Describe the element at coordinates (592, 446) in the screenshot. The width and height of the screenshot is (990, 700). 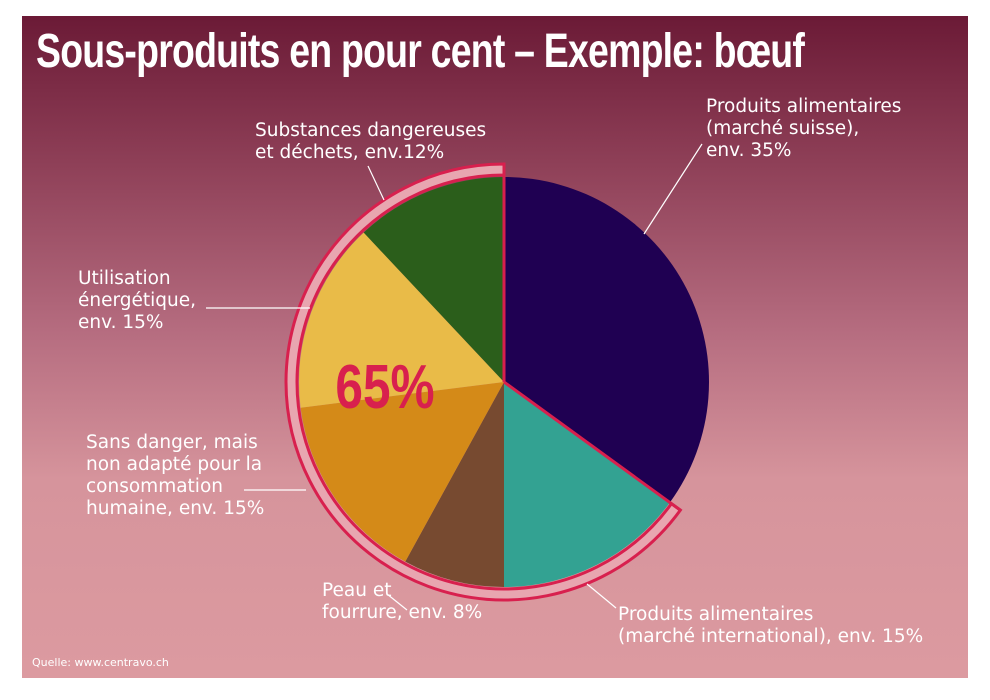
I see `highlight-edge` at that location.